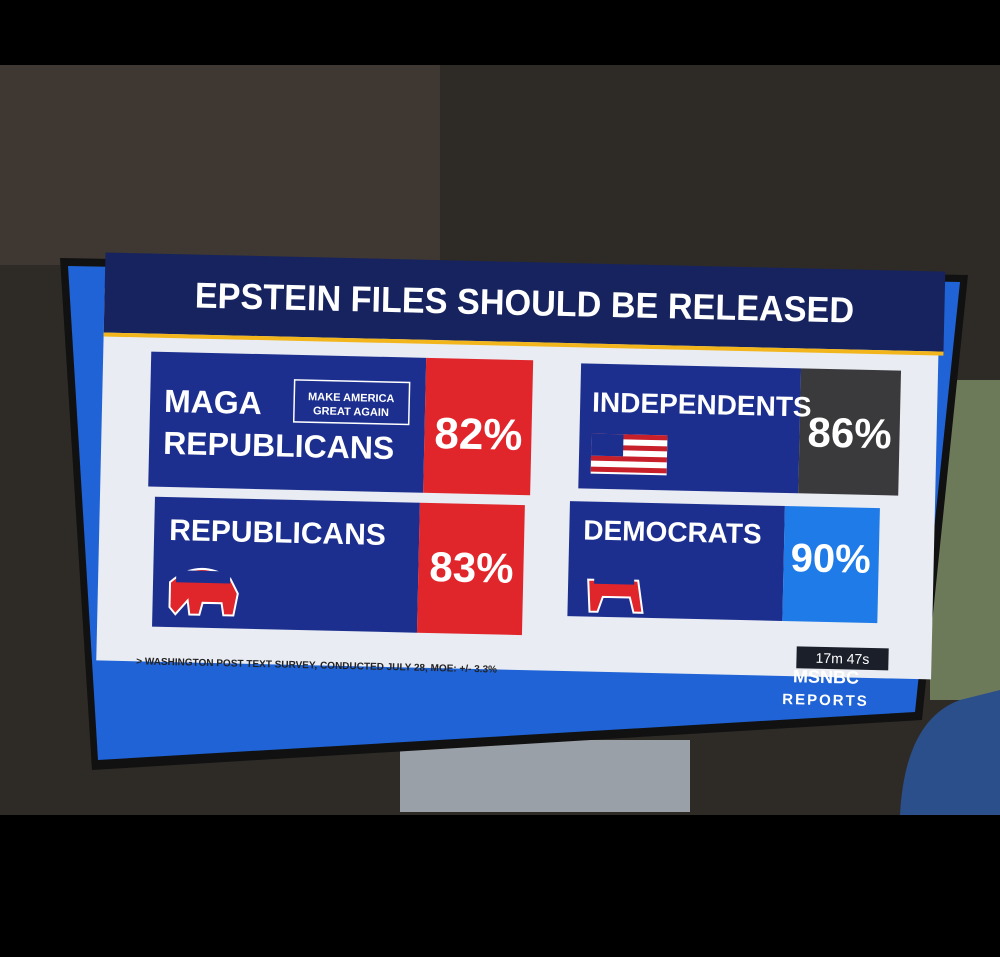  I want to click on flag, so click(629, 454).